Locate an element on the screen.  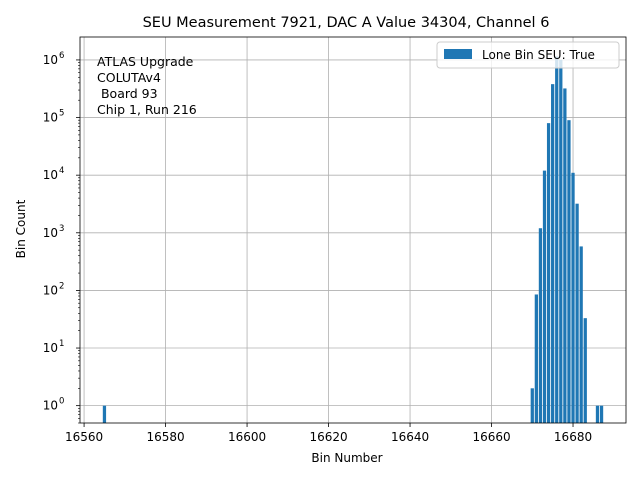
x-tick-label: 16600 is located at coordinates (247, 437).